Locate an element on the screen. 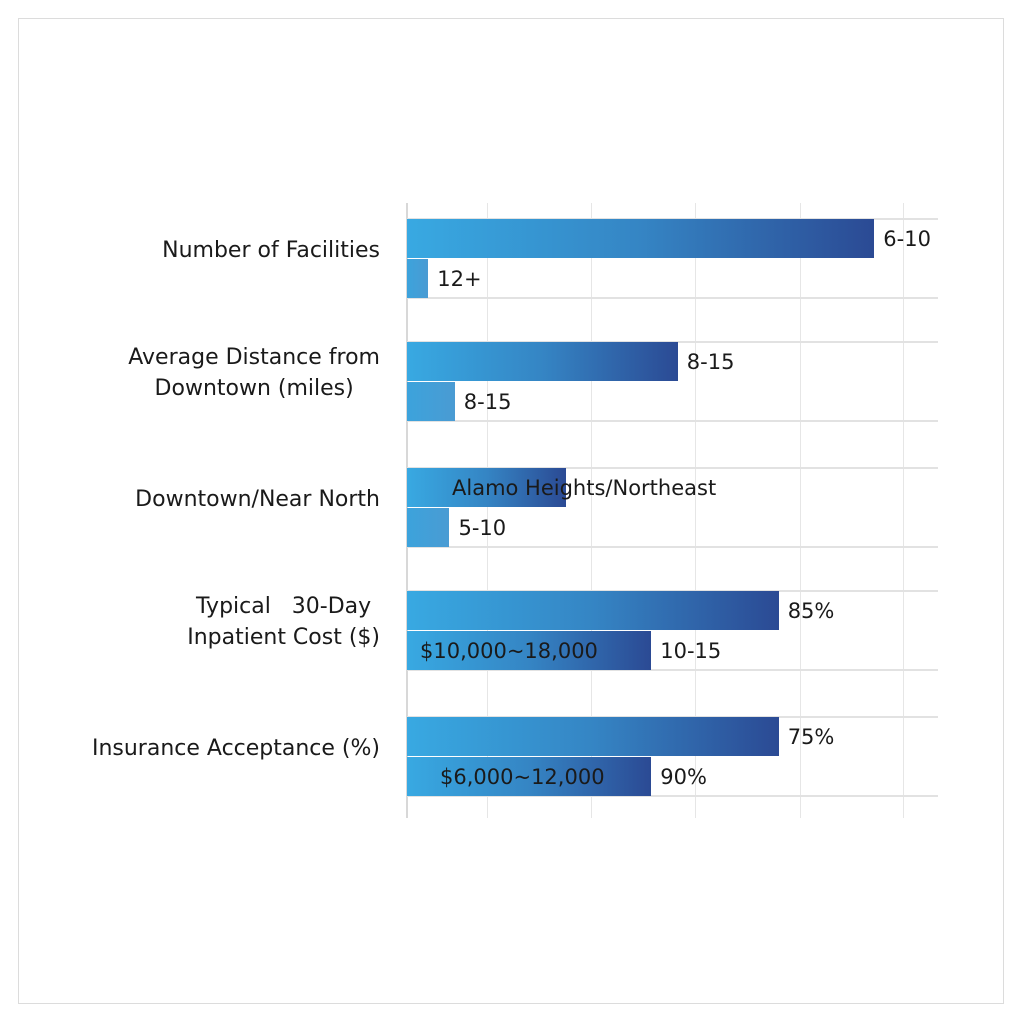  data-label: 12+ is located at coordinates (459, 278).